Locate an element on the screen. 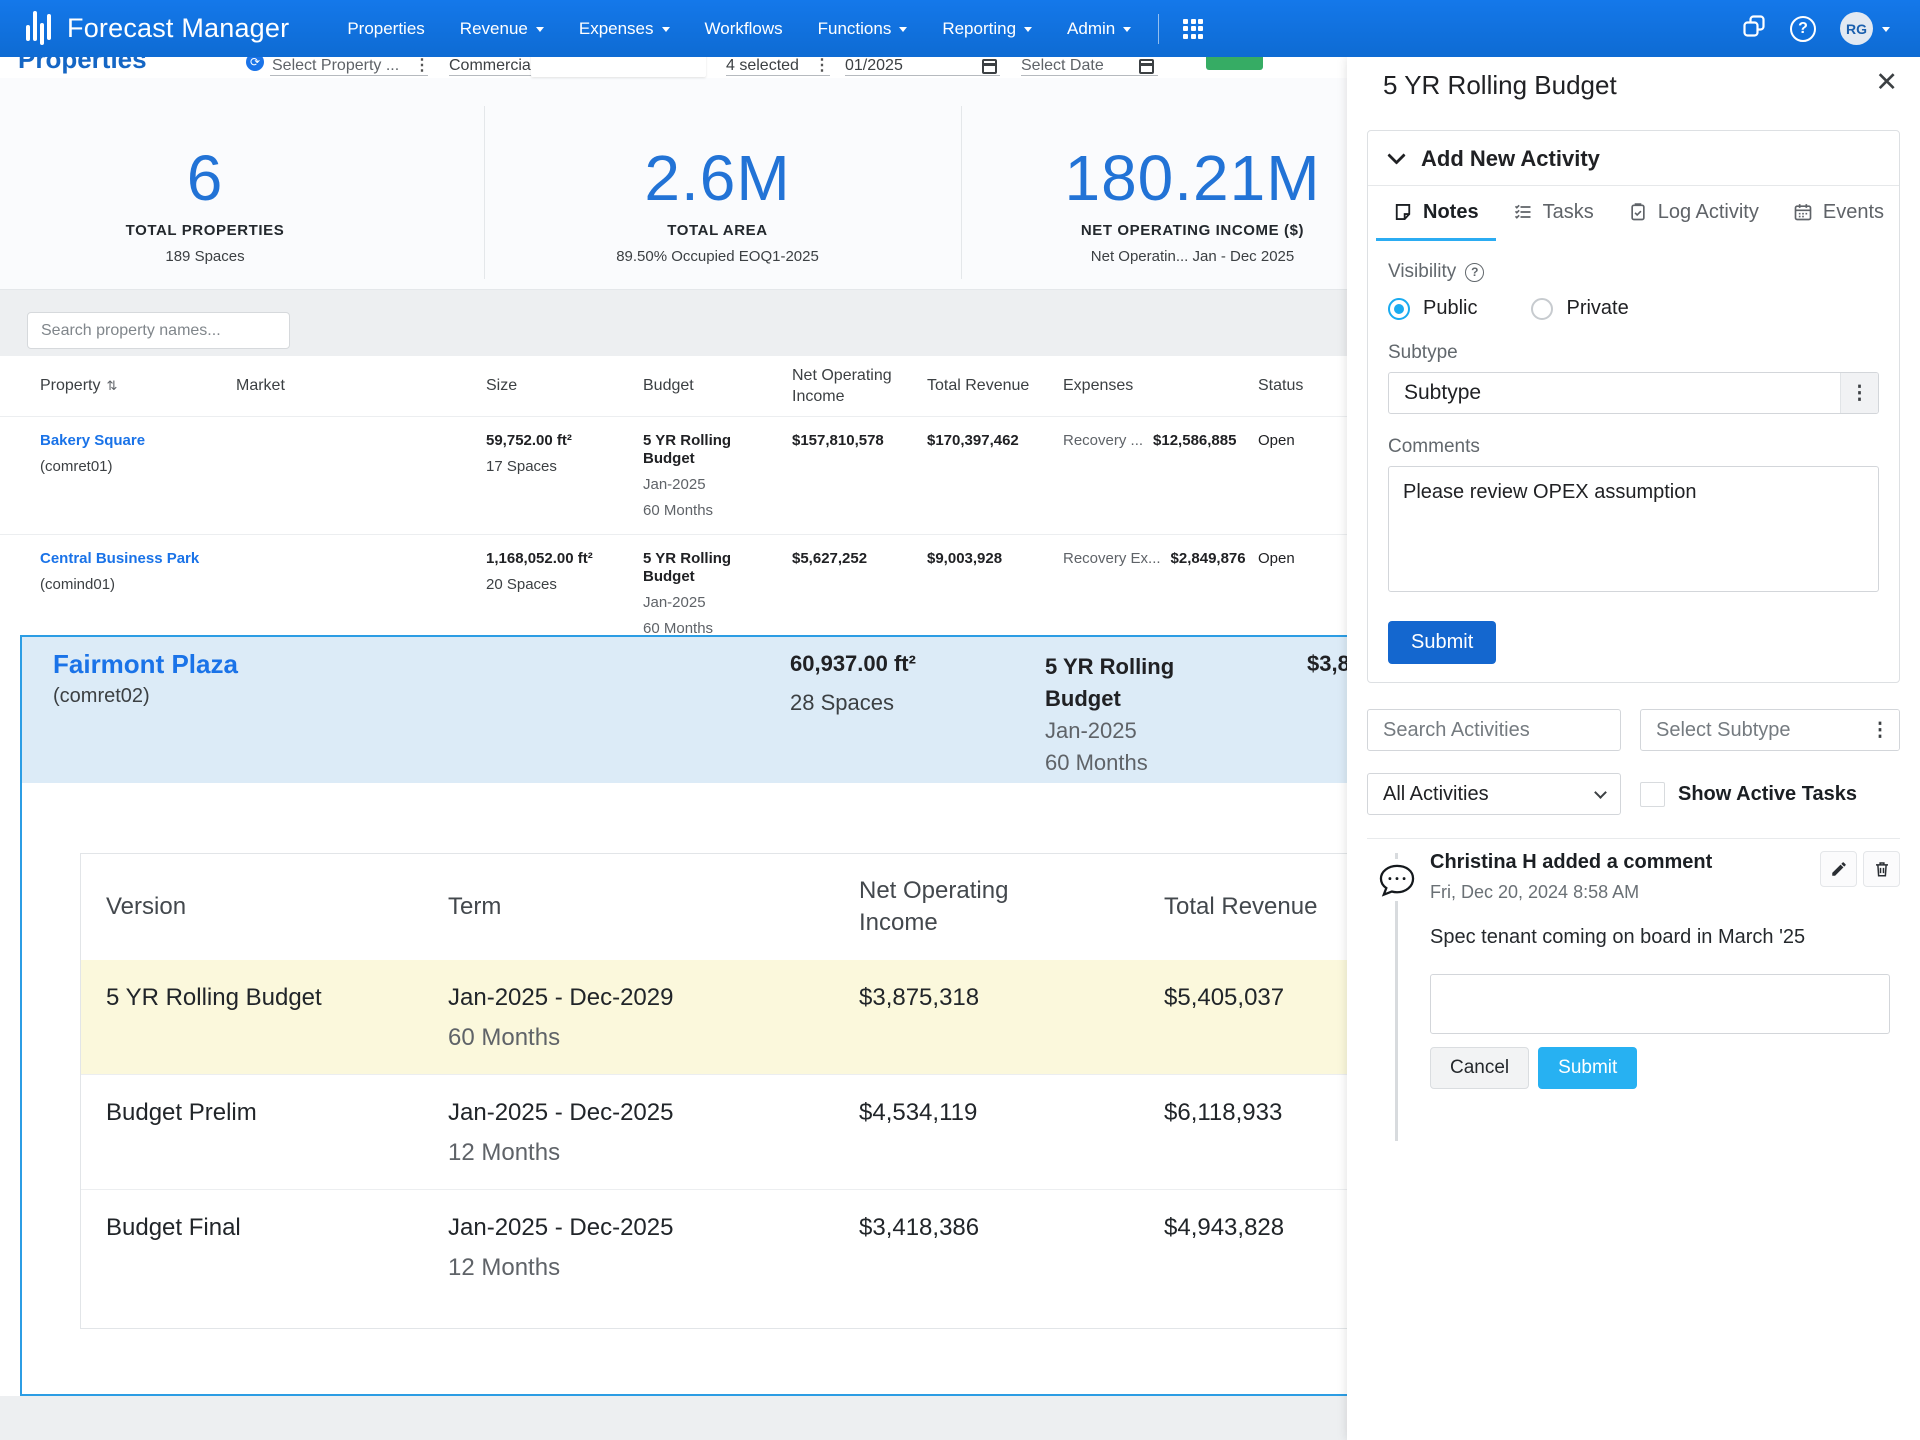 The image size is (1920, 1440). add-activity-header: Add New Activity is located at coordinates (1633, 158).